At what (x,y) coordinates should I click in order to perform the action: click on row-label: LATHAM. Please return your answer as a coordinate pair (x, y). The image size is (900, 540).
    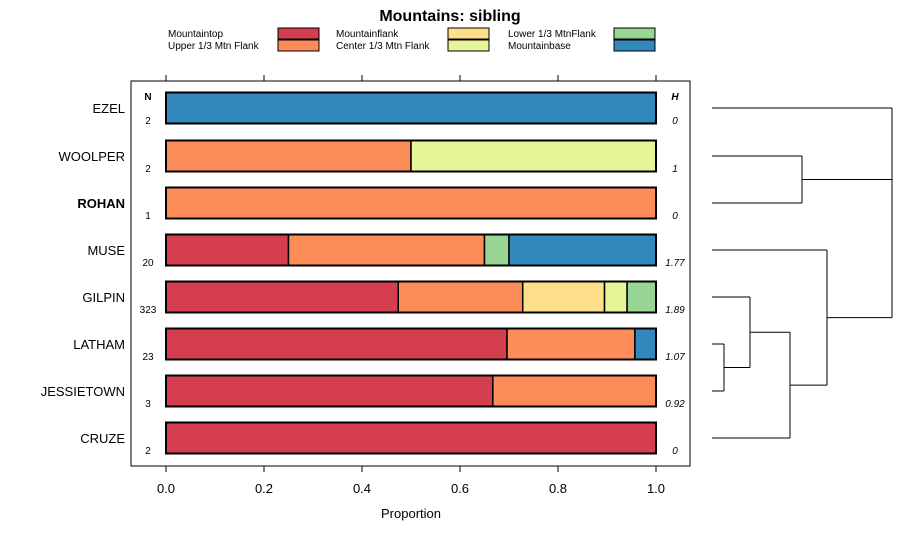
    Looking at the image, I should click on (99, 344).